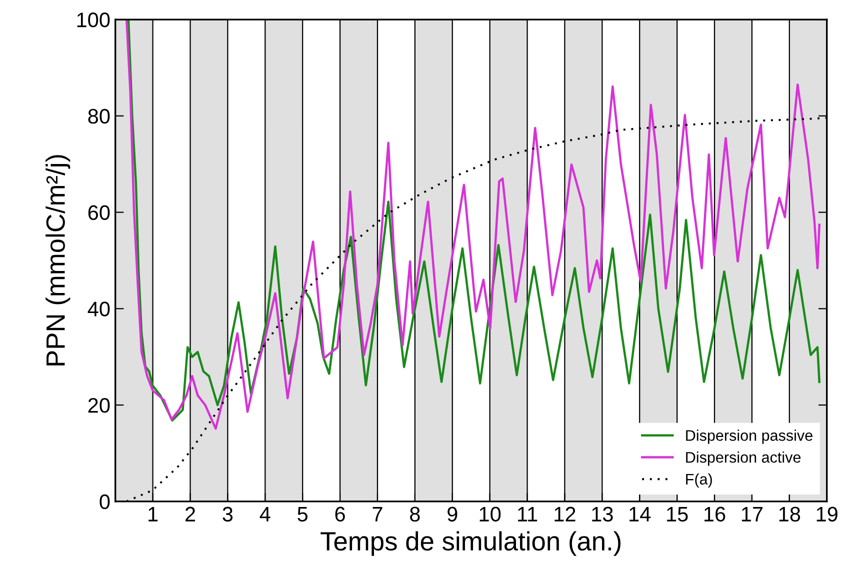 The height and width of the screenshot is (575, 842). Describe the element at coordinates (789, 514) in the screenshot. I see `x-tick-label: 18` at that location.